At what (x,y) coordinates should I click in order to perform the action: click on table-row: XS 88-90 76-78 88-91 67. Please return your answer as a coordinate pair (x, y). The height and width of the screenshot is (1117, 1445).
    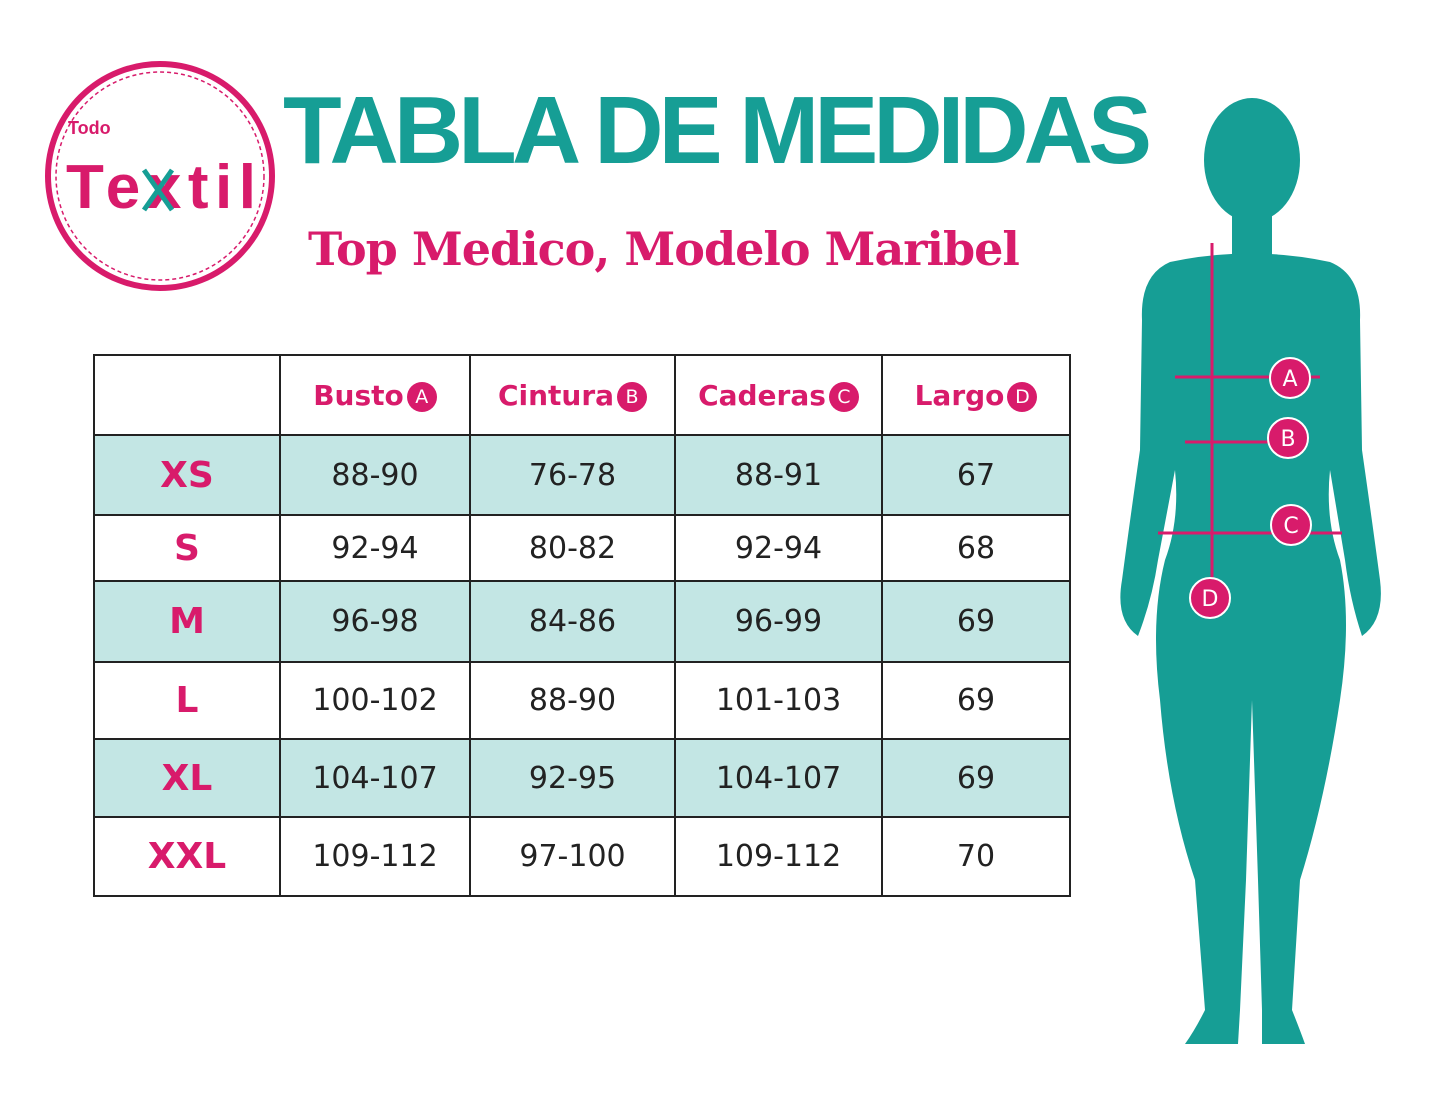
    Looking at the image, I should click on (582, 475).